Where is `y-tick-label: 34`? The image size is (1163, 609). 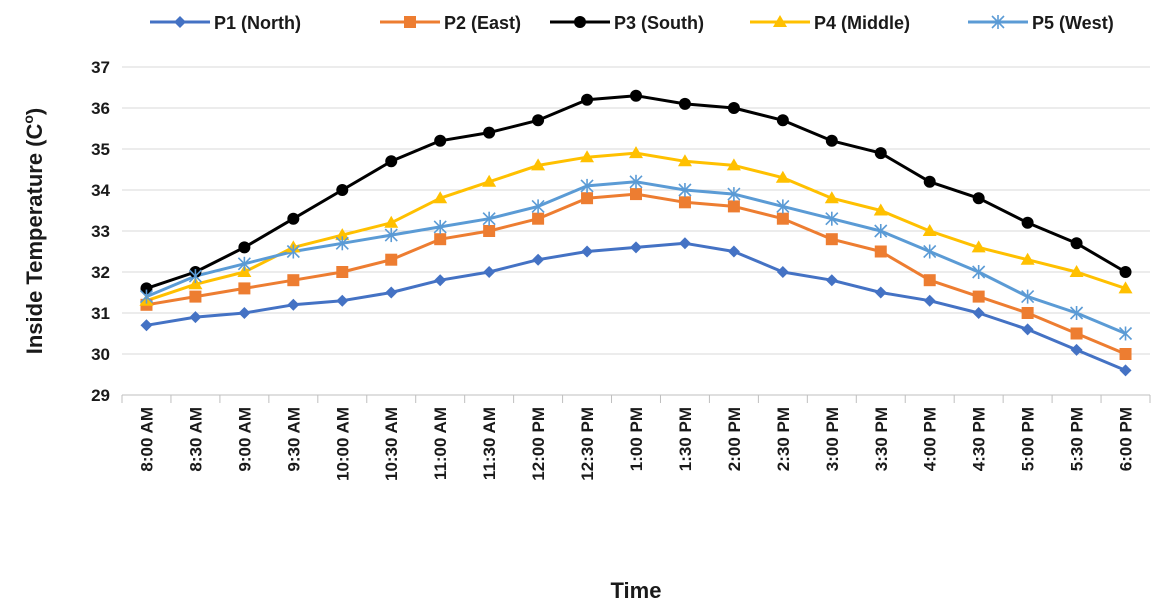
y-tick-label: 34 is located at coordinates (100, 190).